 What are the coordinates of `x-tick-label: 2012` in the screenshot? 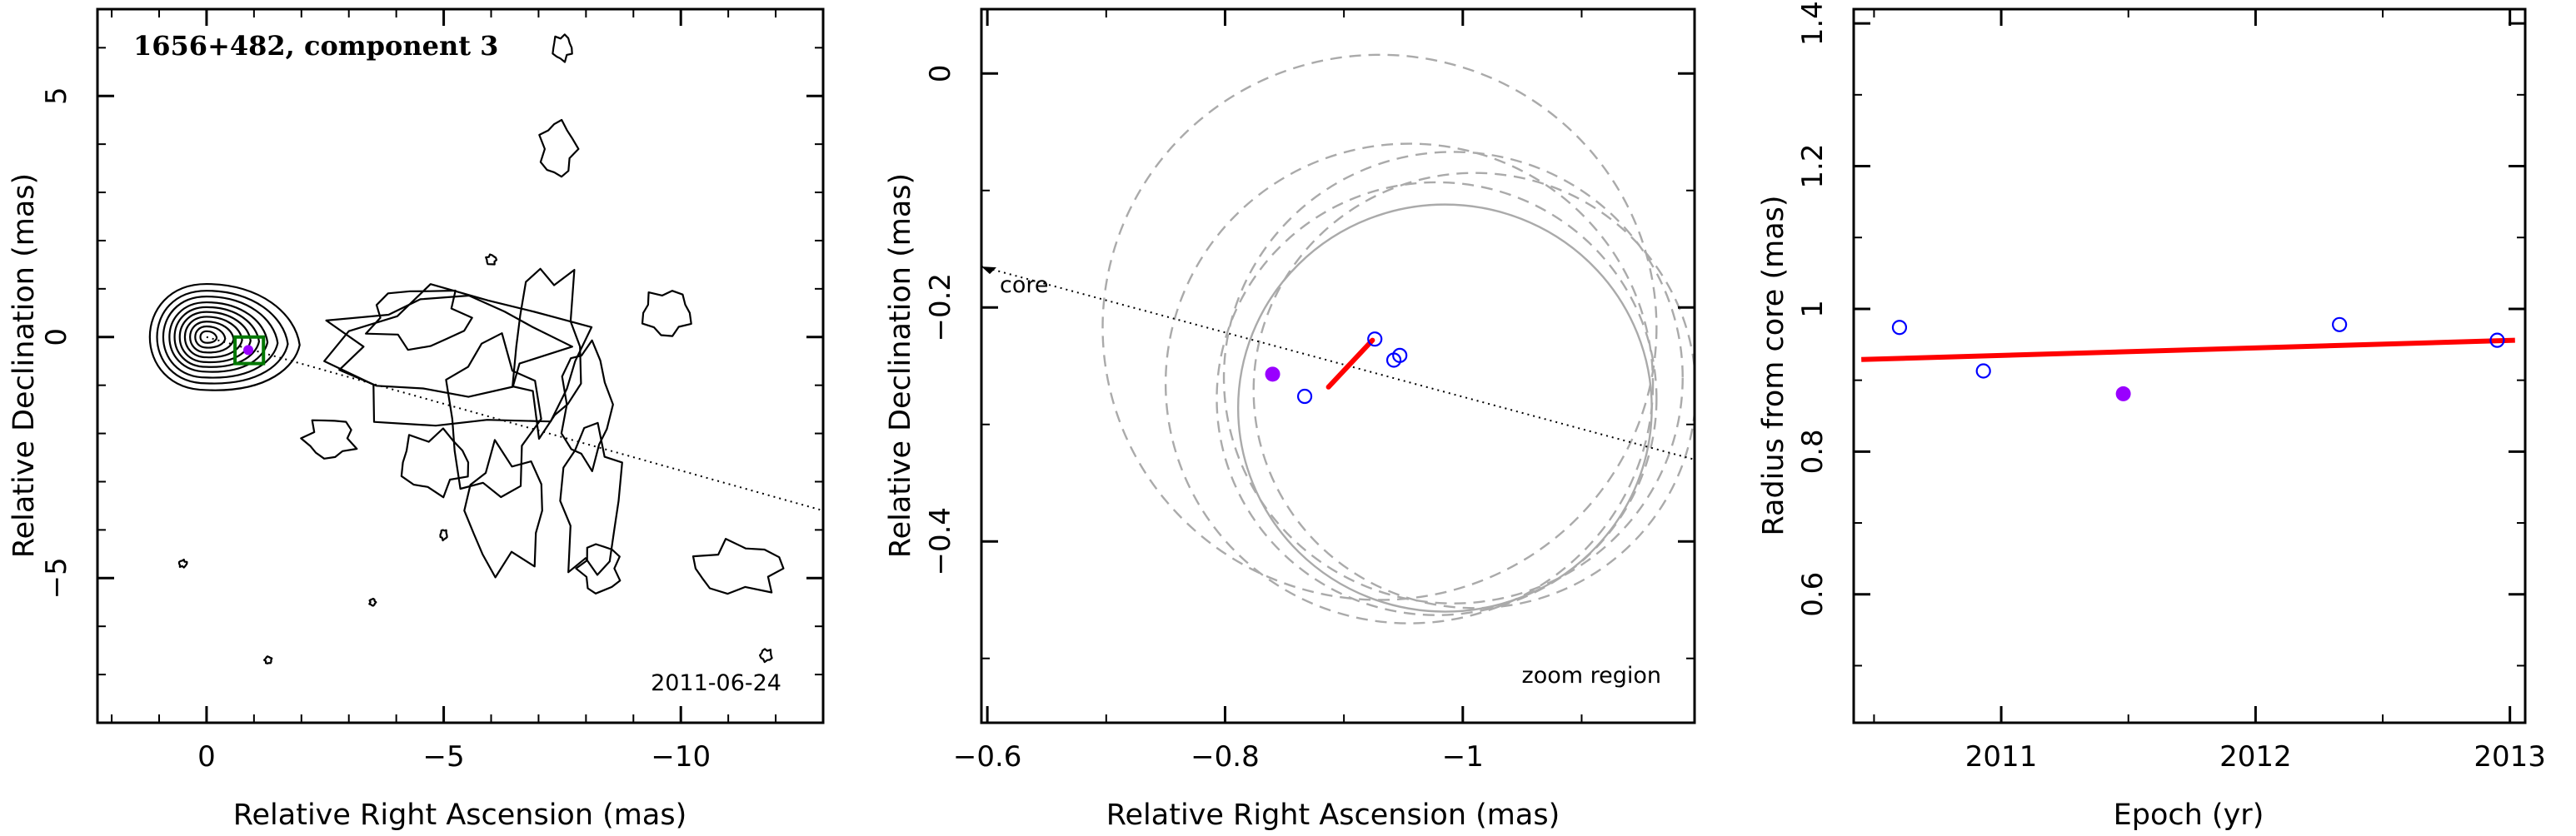 It's located at (2255, 757).